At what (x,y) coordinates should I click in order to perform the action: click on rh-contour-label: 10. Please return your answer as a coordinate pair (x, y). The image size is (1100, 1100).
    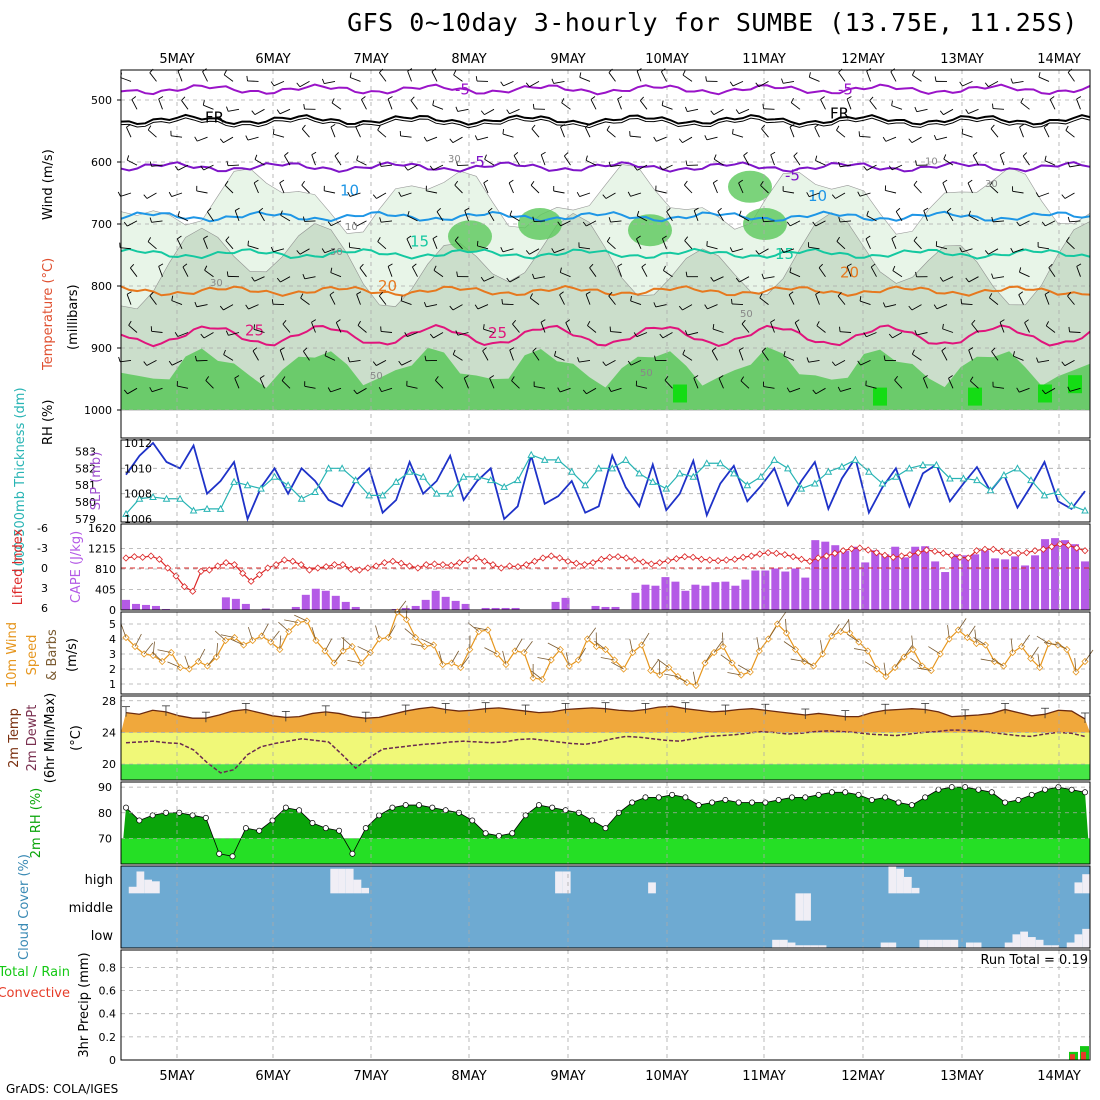
    Looking at the image, I should click on (351, 227).